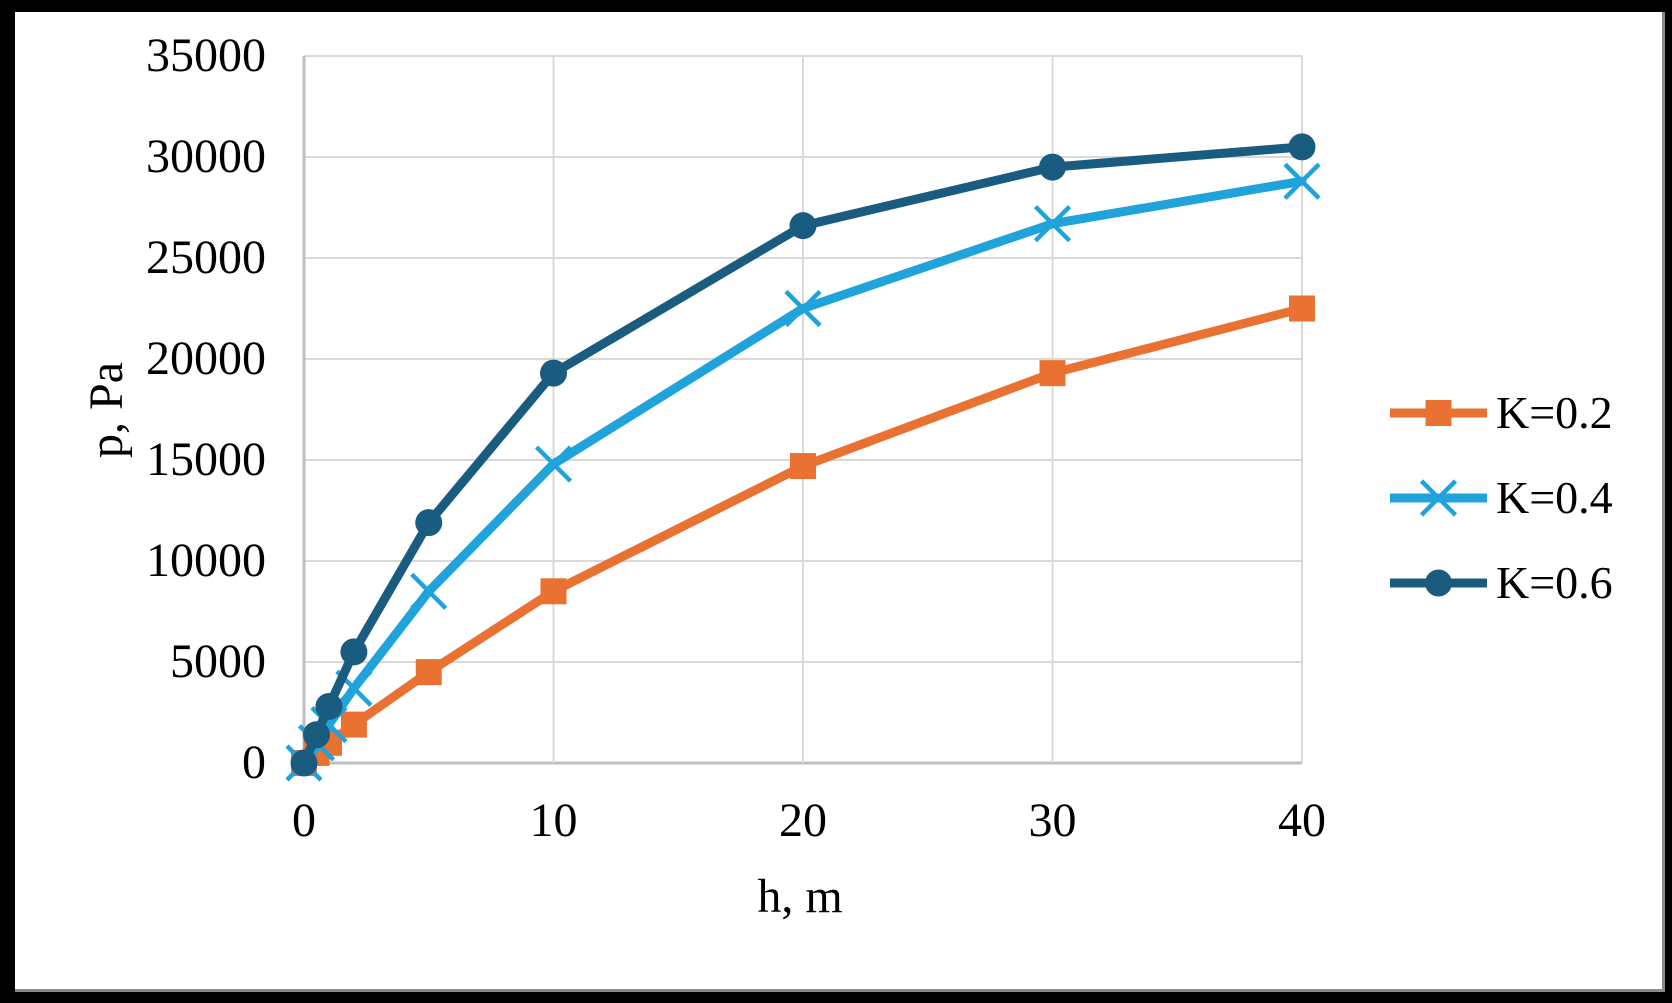  I want to click on x-tick-label-30: 30, so click(1053, 820).